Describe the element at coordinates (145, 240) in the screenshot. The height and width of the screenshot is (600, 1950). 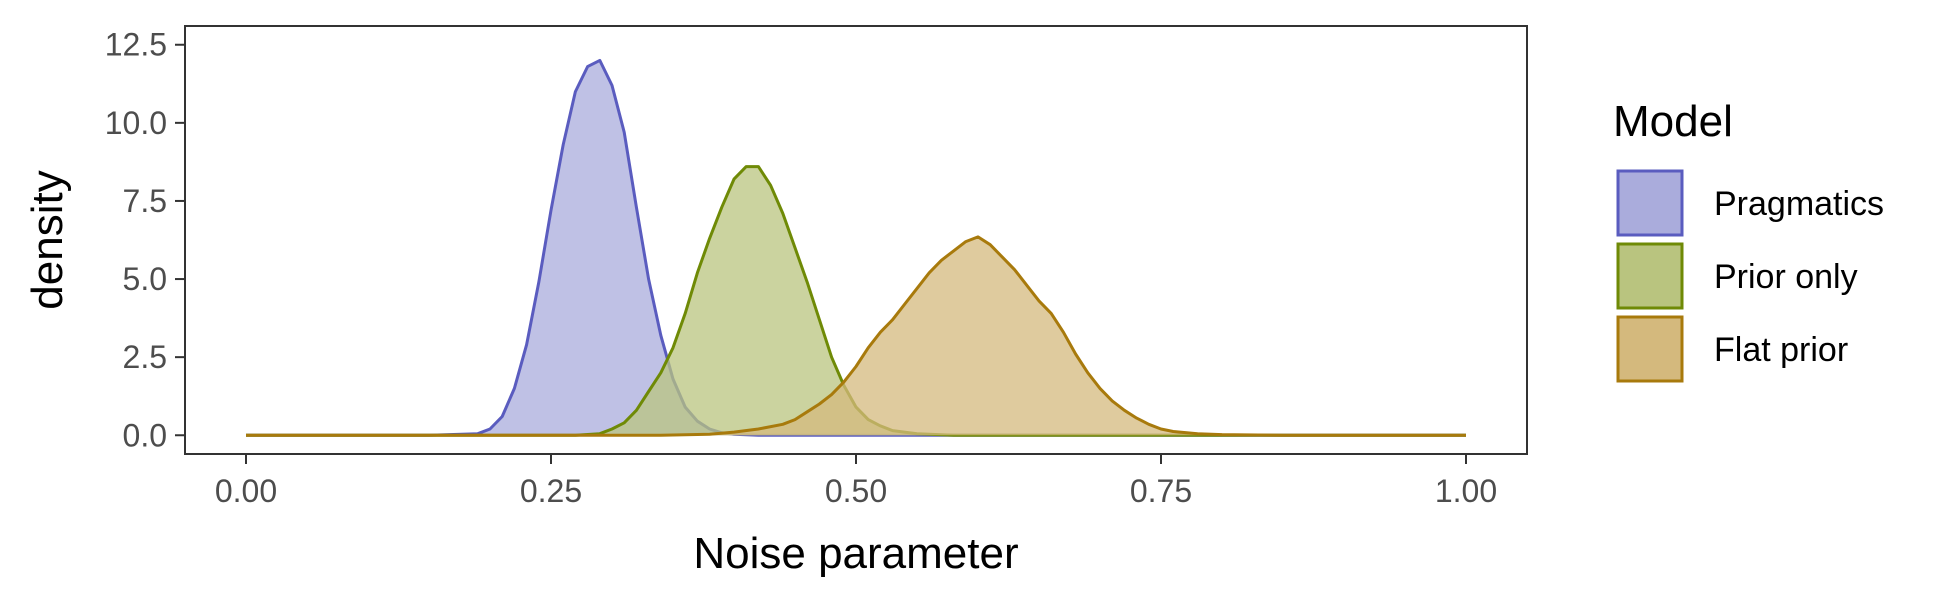
I see `y-axis: 0.0 2.5 5.0 7.5 10.0 12.5` at that location.